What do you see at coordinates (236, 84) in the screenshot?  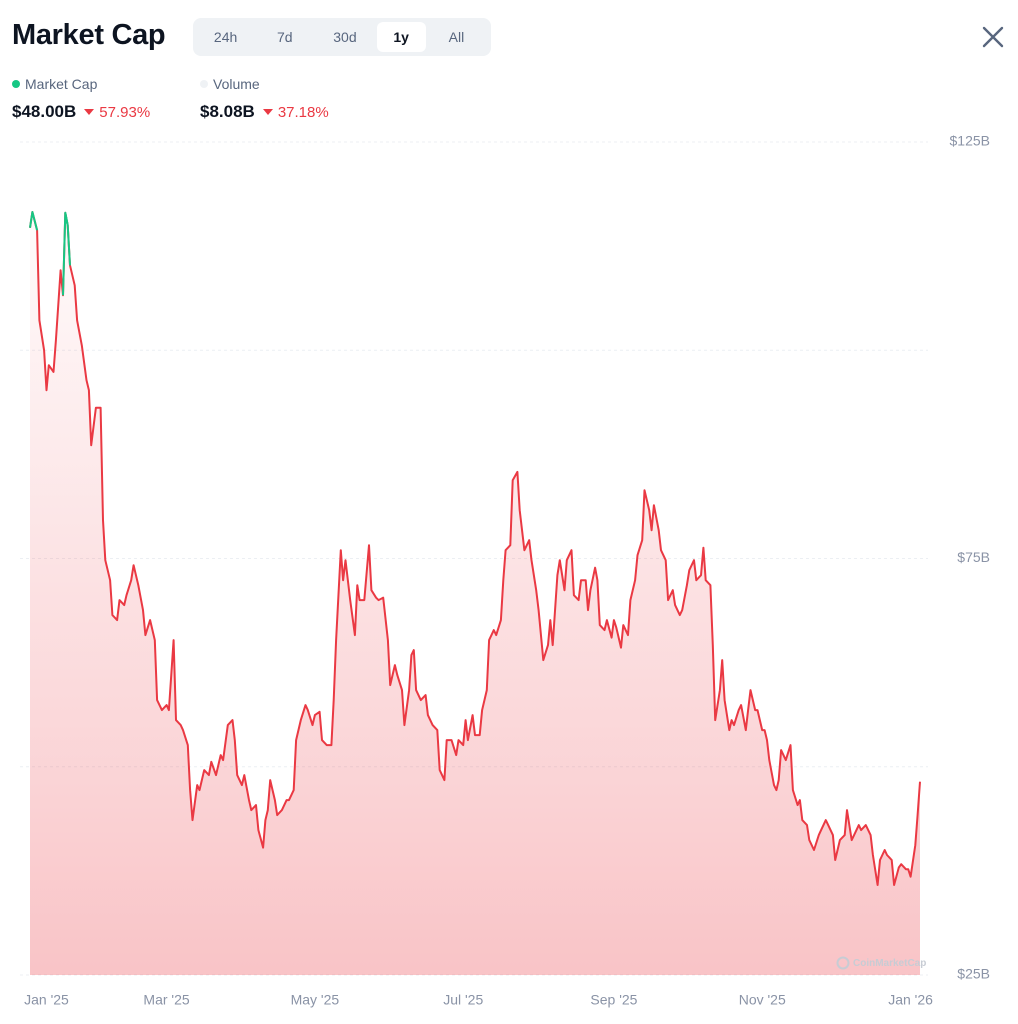 I see `stat-label: Volume` at bounding box center [236, 84].